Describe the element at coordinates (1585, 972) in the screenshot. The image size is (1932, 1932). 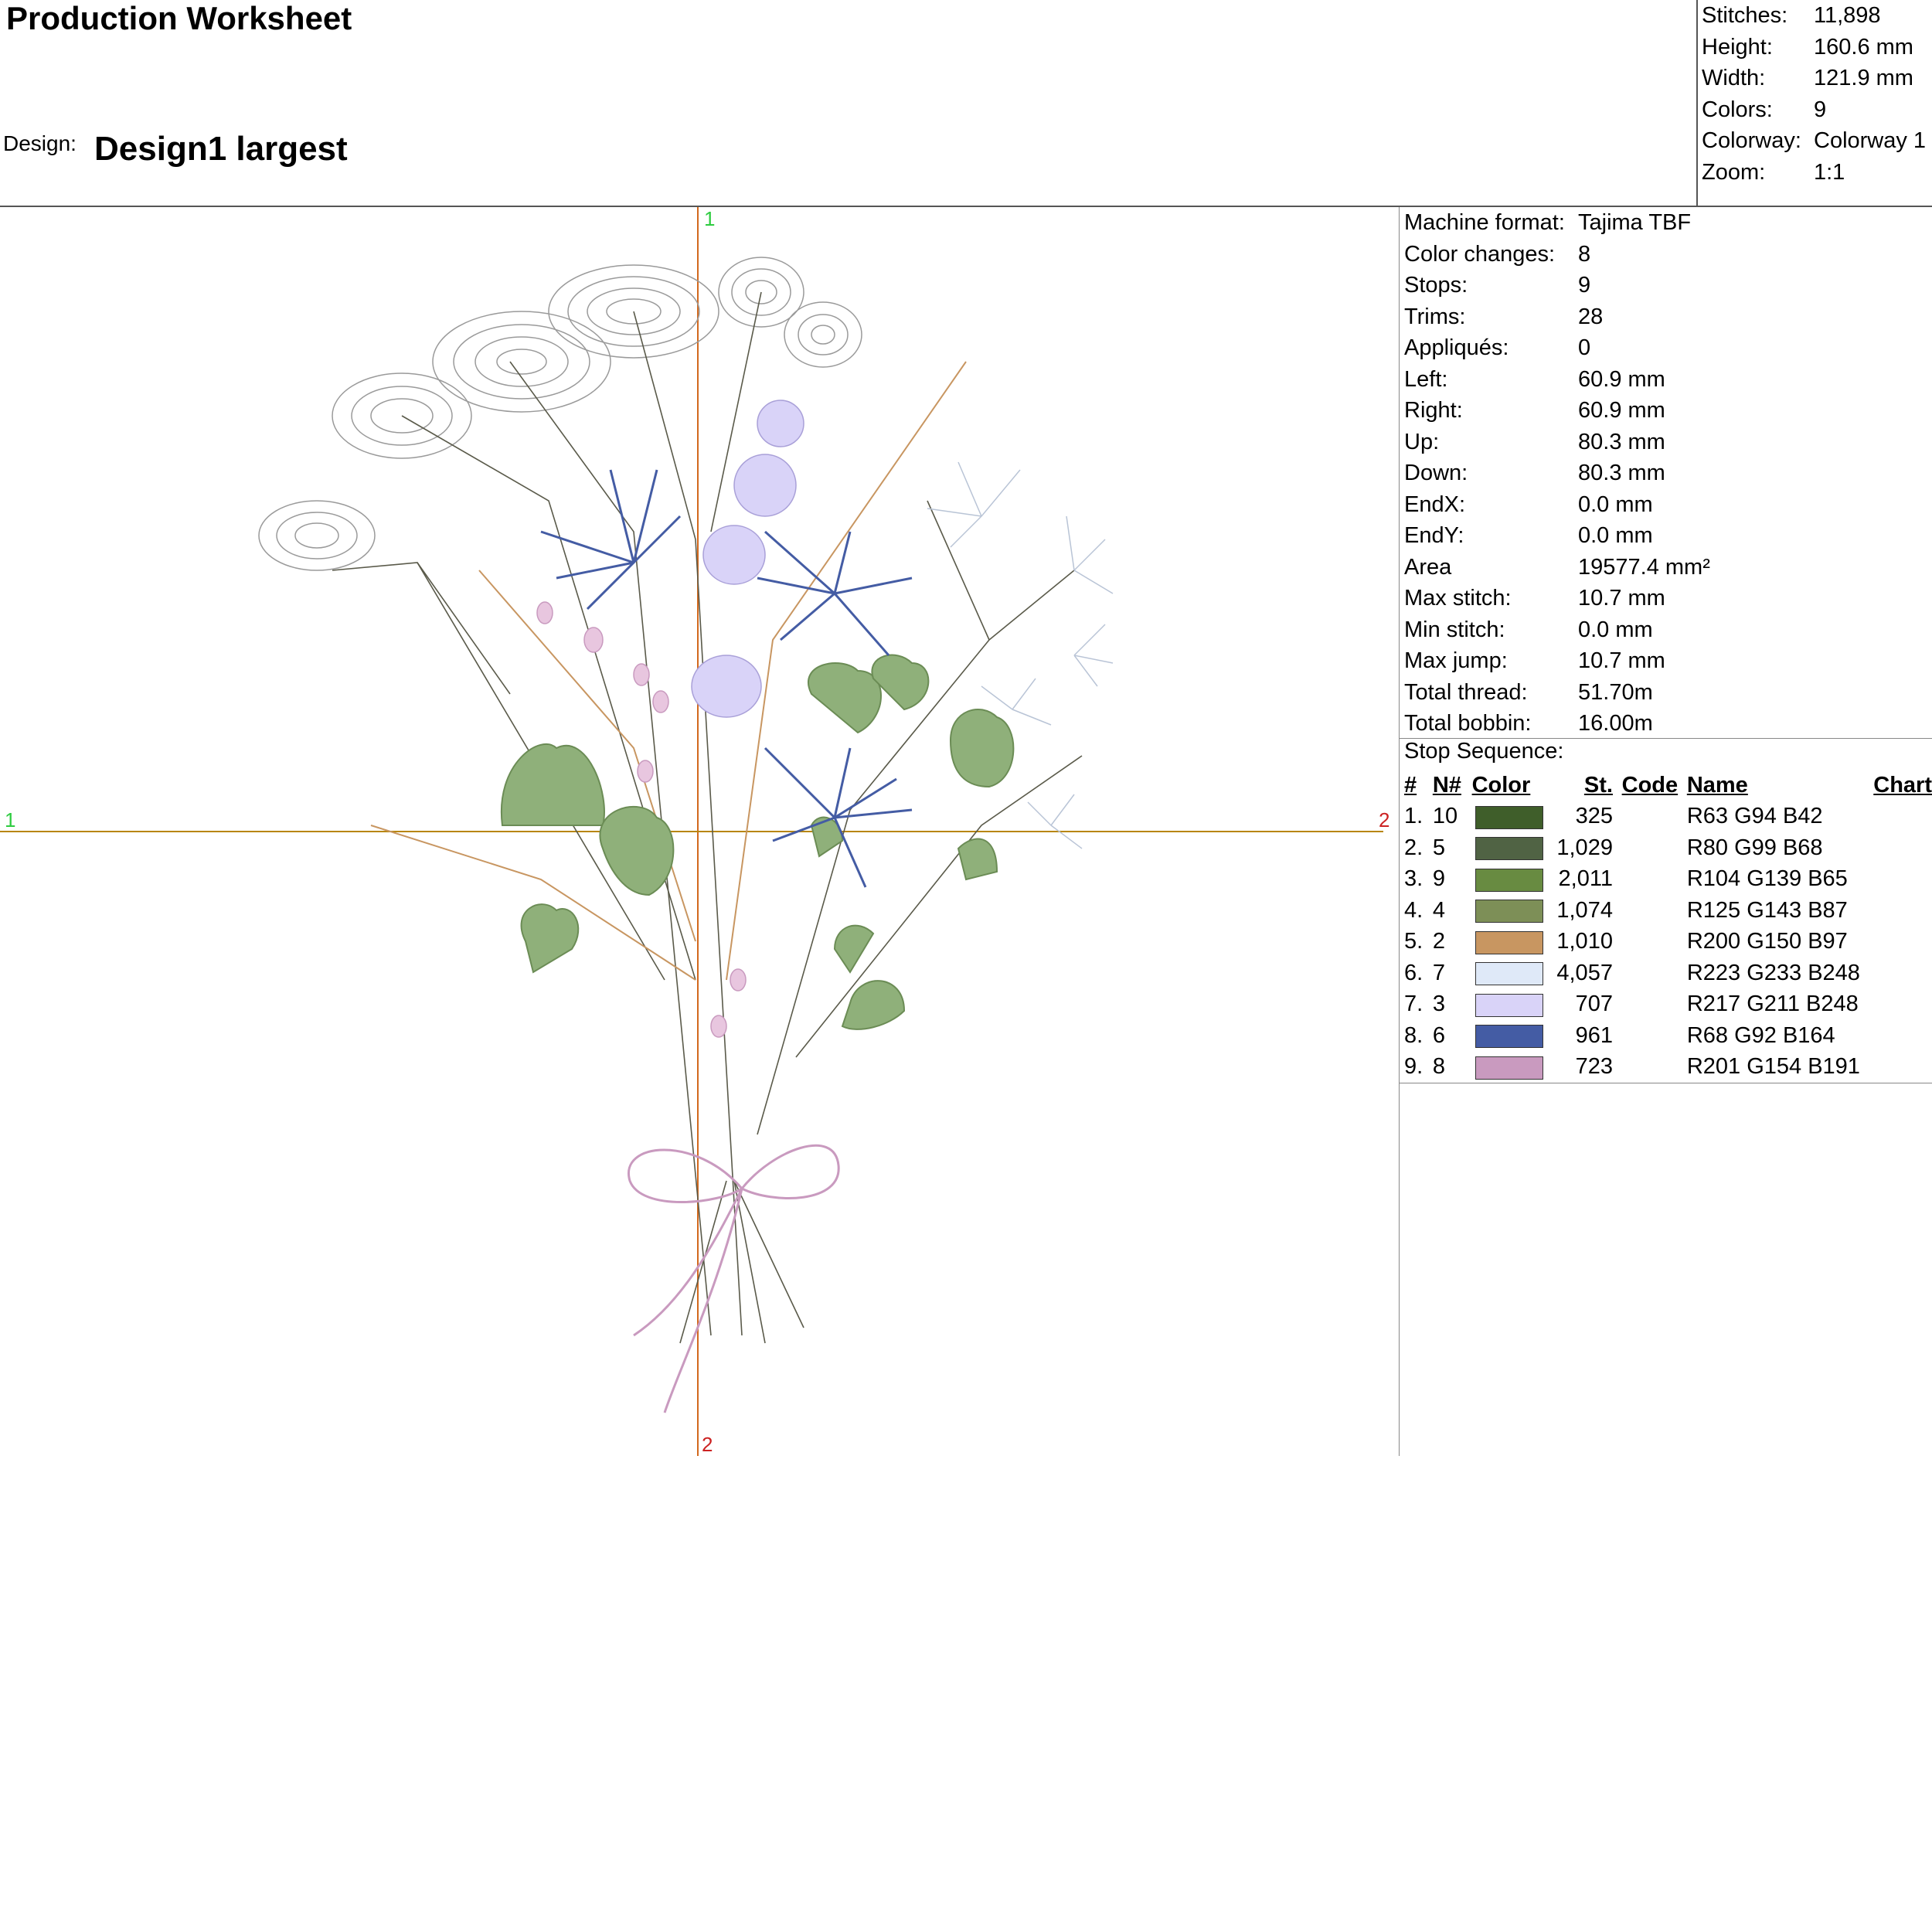
I see `stitch-count: 4,057` at that location.